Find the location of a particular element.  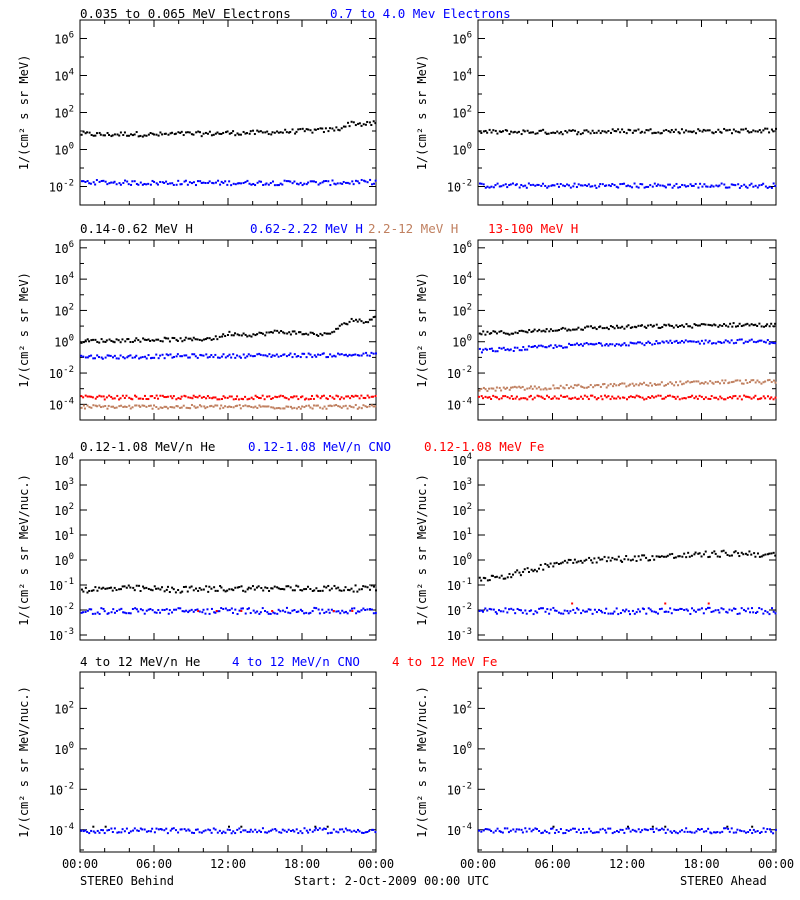

y-axis-label: 1/(cm² s sr MeV) is located at coordinates (24, 330).